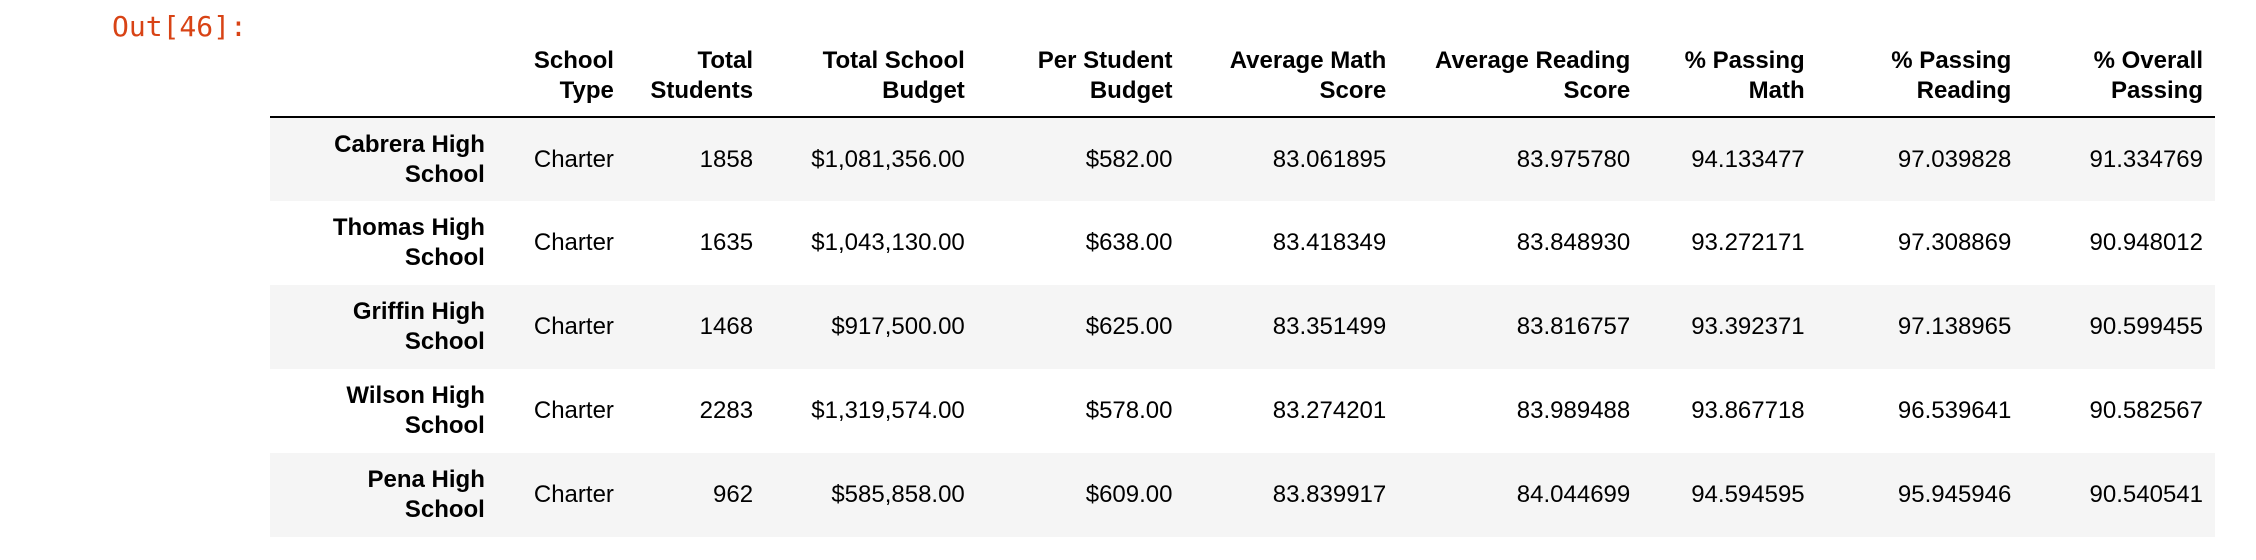 The width and height of the screenshot is (2256, 560). What do you see at coordinates (1129, 494) in the screenshot?
I see `cell-per-student-budget: $609.00` at bounding box center [1129, 494].